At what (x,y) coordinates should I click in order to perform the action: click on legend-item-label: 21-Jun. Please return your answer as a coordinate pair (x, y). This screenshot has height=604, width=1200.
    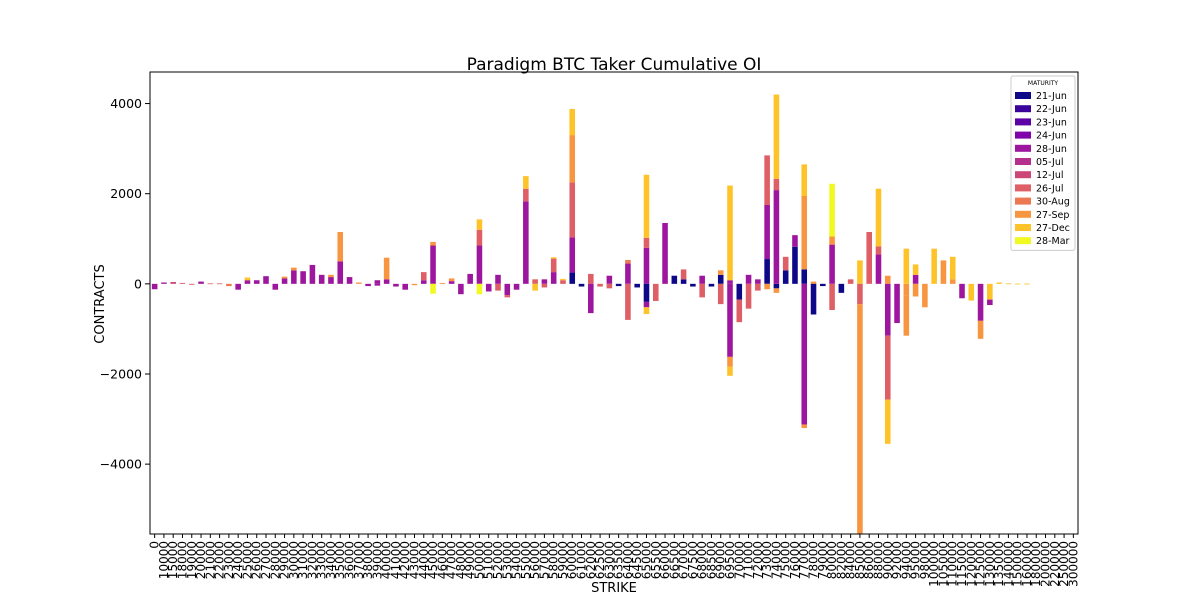
    Looking at the image, I should click on (1051, 96).